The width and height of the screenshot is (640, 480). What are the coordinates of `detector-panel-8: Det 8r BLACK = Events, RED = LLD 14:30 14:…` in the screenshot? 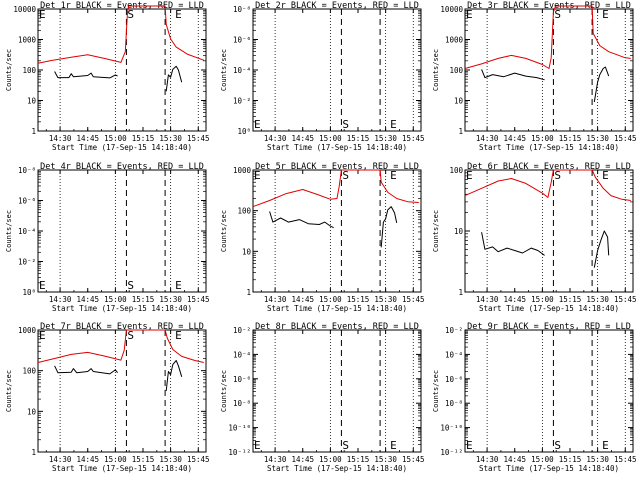 It's located at (322, 397).